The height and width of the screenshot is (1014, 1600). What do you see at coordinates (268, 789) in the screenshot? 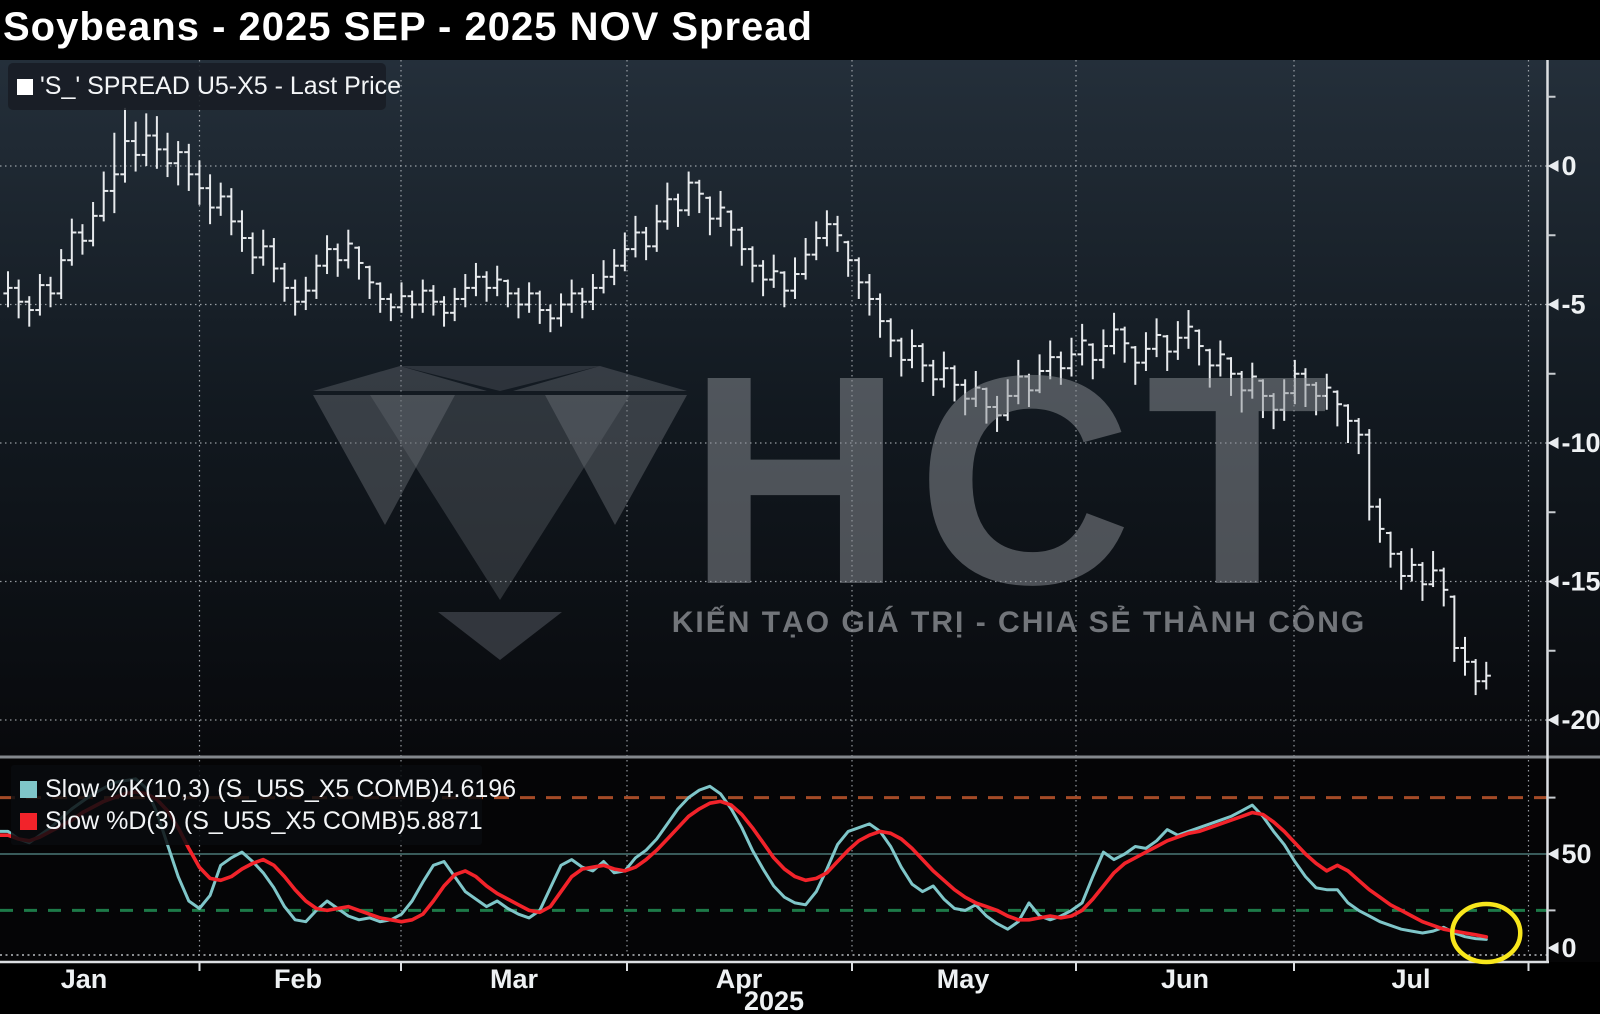
I see `slow-k-legend-row: Slow %K(10,3) (S_U5S_X5 COMB) 4.6196` at bounding box center [268, 789].